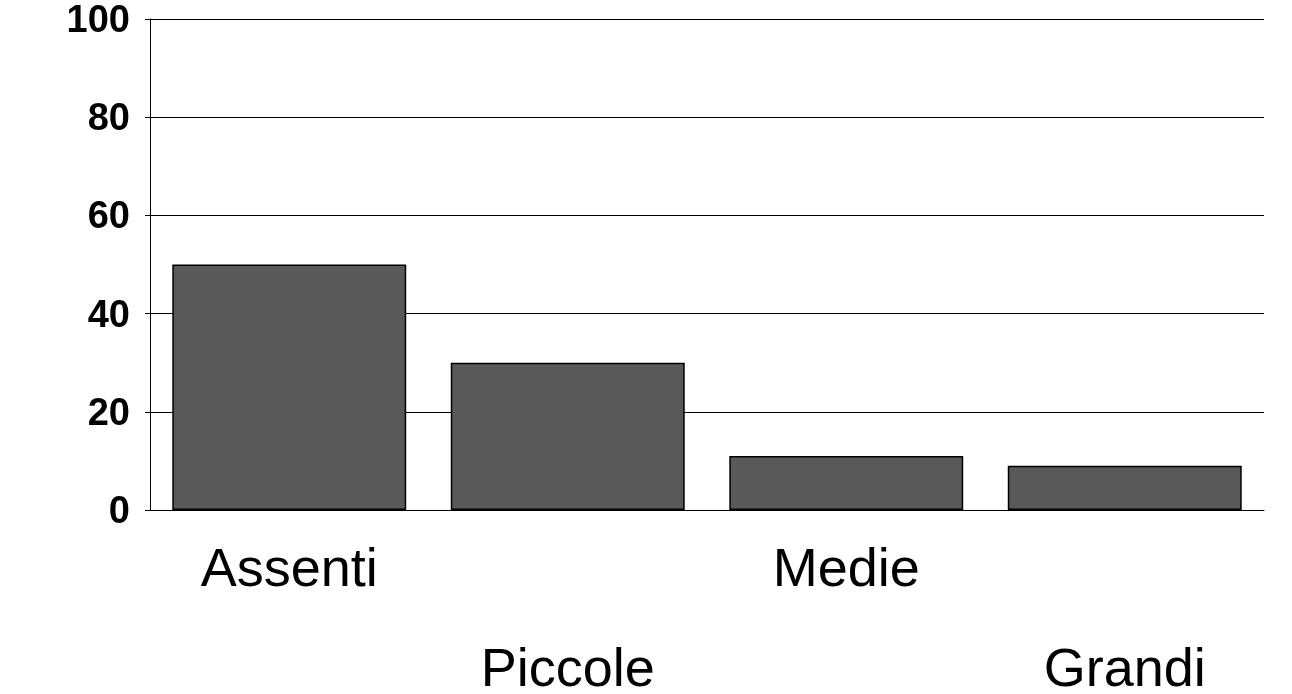  Describe the element at coordinates (108, 411) in the screenshot. I see `y-tick-label: 20` at that location.